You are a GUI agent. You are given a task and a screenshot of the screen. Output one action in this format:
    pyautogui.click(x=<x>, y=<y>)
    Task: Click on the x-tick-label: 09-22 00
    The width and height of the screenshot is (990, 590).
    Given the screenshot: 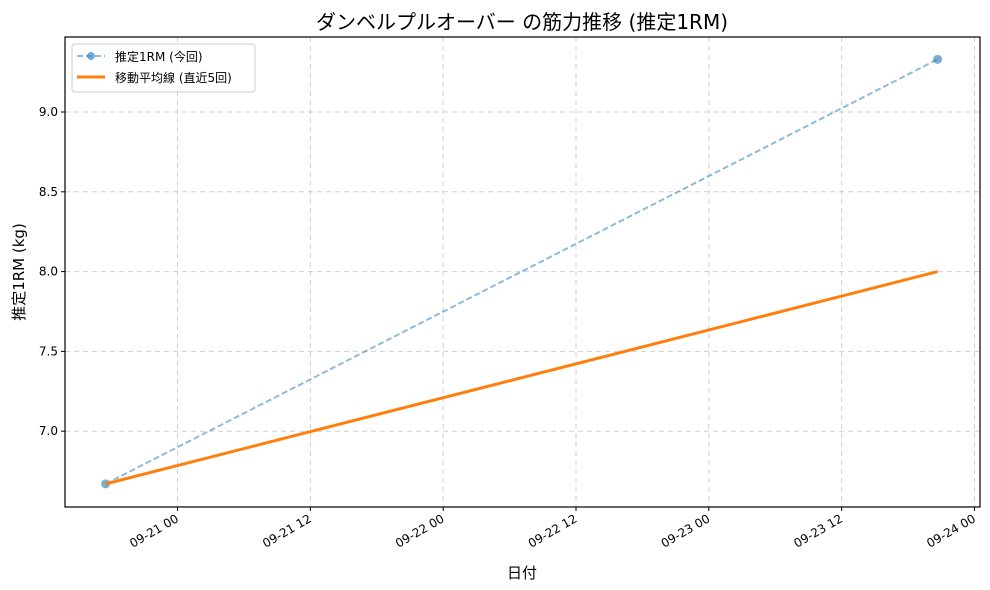 What is the action you would take?
    pyautogui.click(x=420, y=530)
    